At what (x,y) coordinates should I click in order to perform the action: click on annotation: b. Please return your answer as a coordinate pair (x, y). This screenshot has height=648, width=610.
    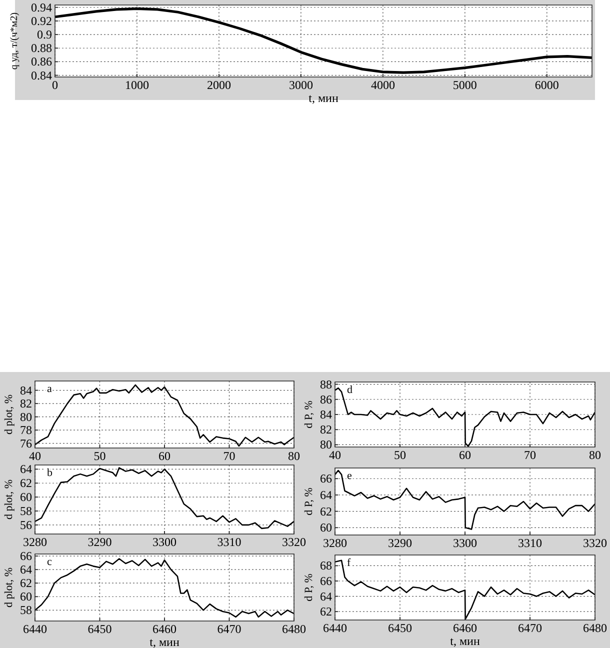
    Looking at the image, I should click on (50, 473).